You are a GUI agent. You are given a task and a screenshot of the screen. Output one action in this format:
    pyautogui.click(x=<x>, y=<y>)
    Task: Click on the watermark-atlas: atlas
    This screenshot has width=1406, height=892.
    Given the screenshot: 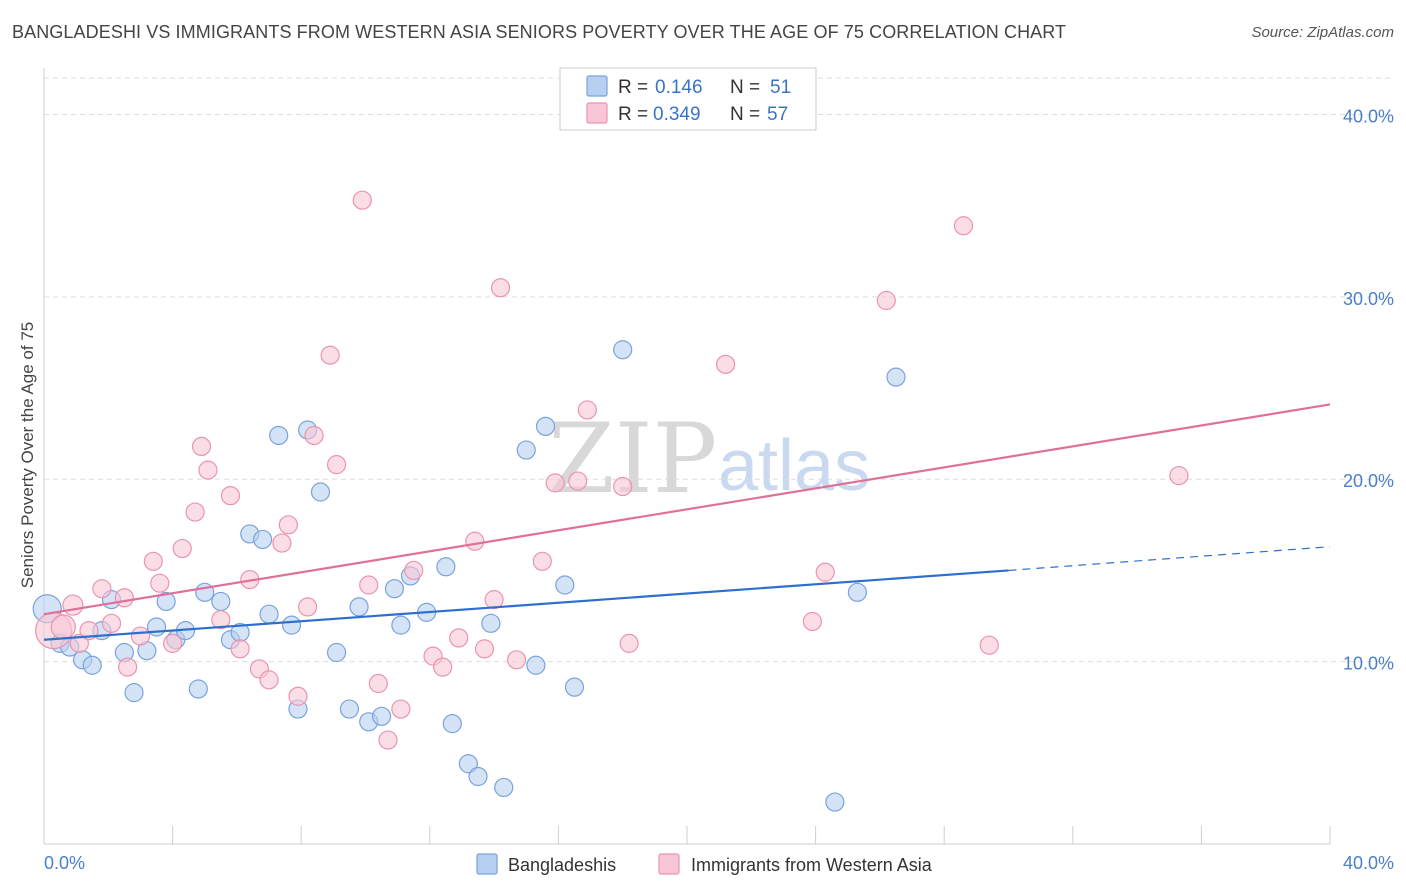 What is the action you would take?
    pyautogui.click(x=794, y=466)
    